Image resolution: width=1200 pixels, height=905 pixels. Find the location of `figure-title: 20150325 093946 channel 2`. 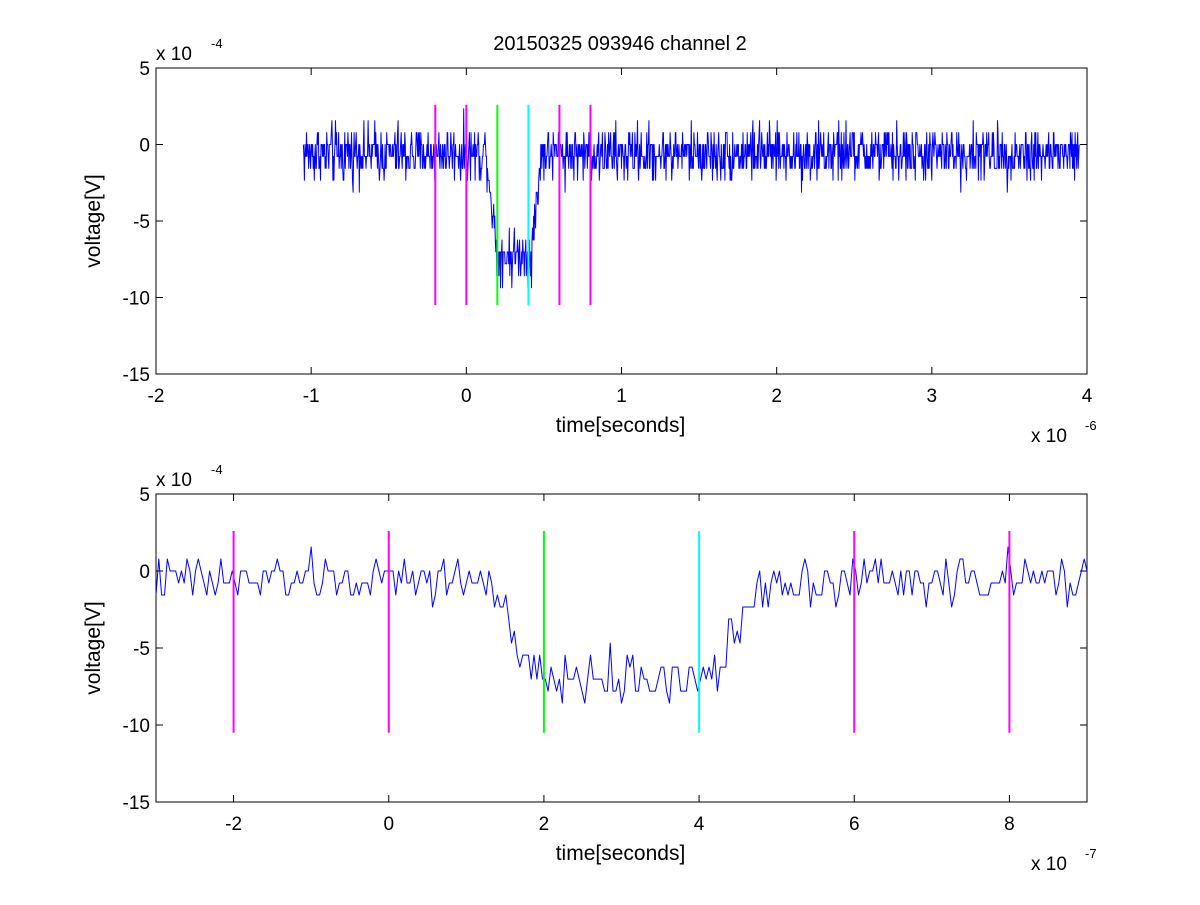

figure-title: 20150325 093946 channel 2 is located at coordinates (620, 44).